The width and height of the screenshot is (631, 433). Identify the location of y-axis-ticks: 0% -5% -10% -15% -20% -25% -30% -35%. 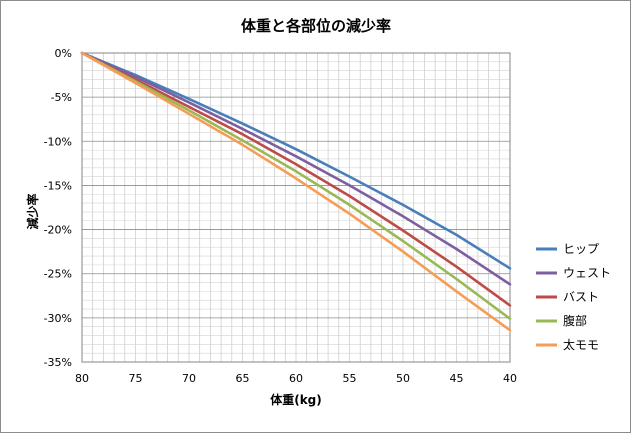
(58, 208).